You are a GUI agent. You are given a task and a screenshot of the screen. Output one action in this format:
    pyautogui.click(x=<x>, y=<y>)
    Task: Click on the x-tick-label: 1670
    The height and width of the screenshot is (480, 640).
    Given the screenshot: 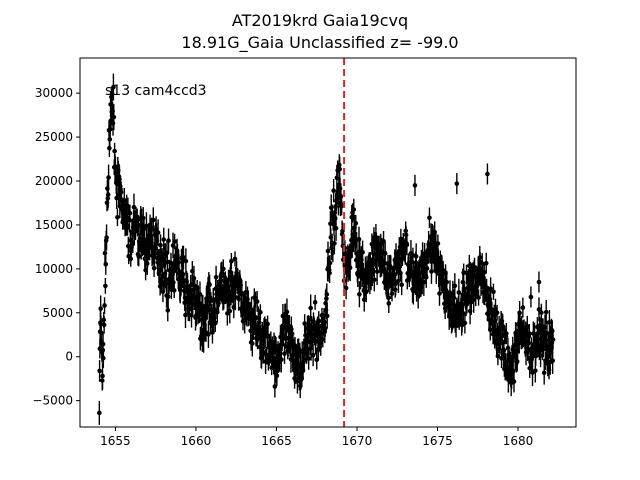 What is the action you would take?
    pyautogui.click(x=357, y=441)
    